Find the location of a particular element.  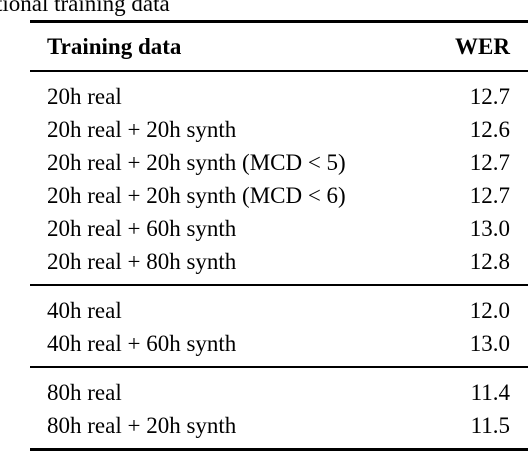

table-row: 20h real 12.7 is located at coordinates (279, 96).